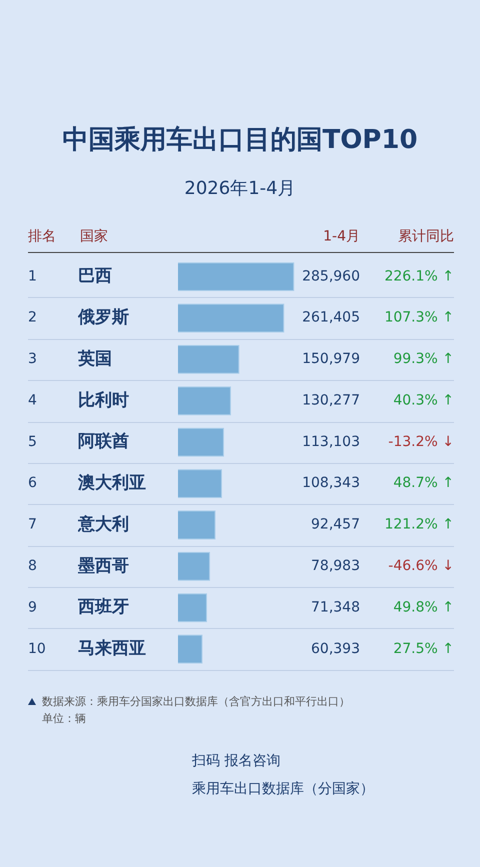 Image resolution: width=480 pixels, height=867 pixels. Describe the element at coordinates (331, 318) in the screenshot. I see `data-label: 261,405` at that location.